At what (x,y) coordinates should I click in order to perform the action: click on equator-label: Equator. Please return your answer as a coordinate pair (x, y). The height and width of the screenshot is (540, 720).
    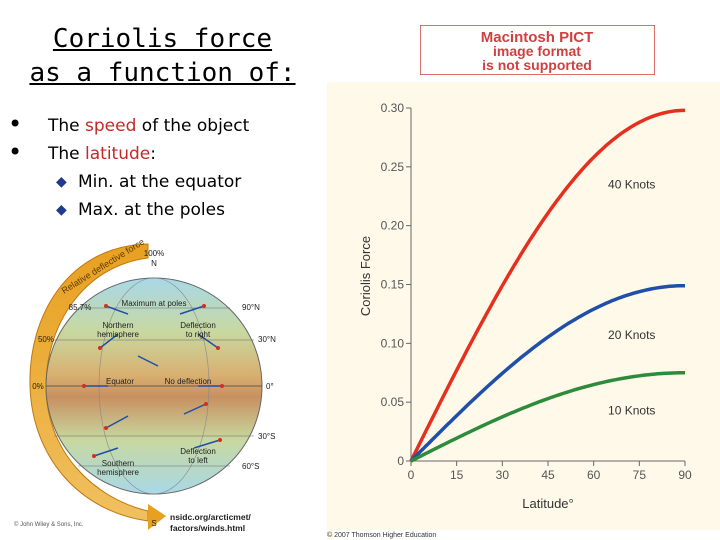
    Looking at the image, I should click on (120, 381).